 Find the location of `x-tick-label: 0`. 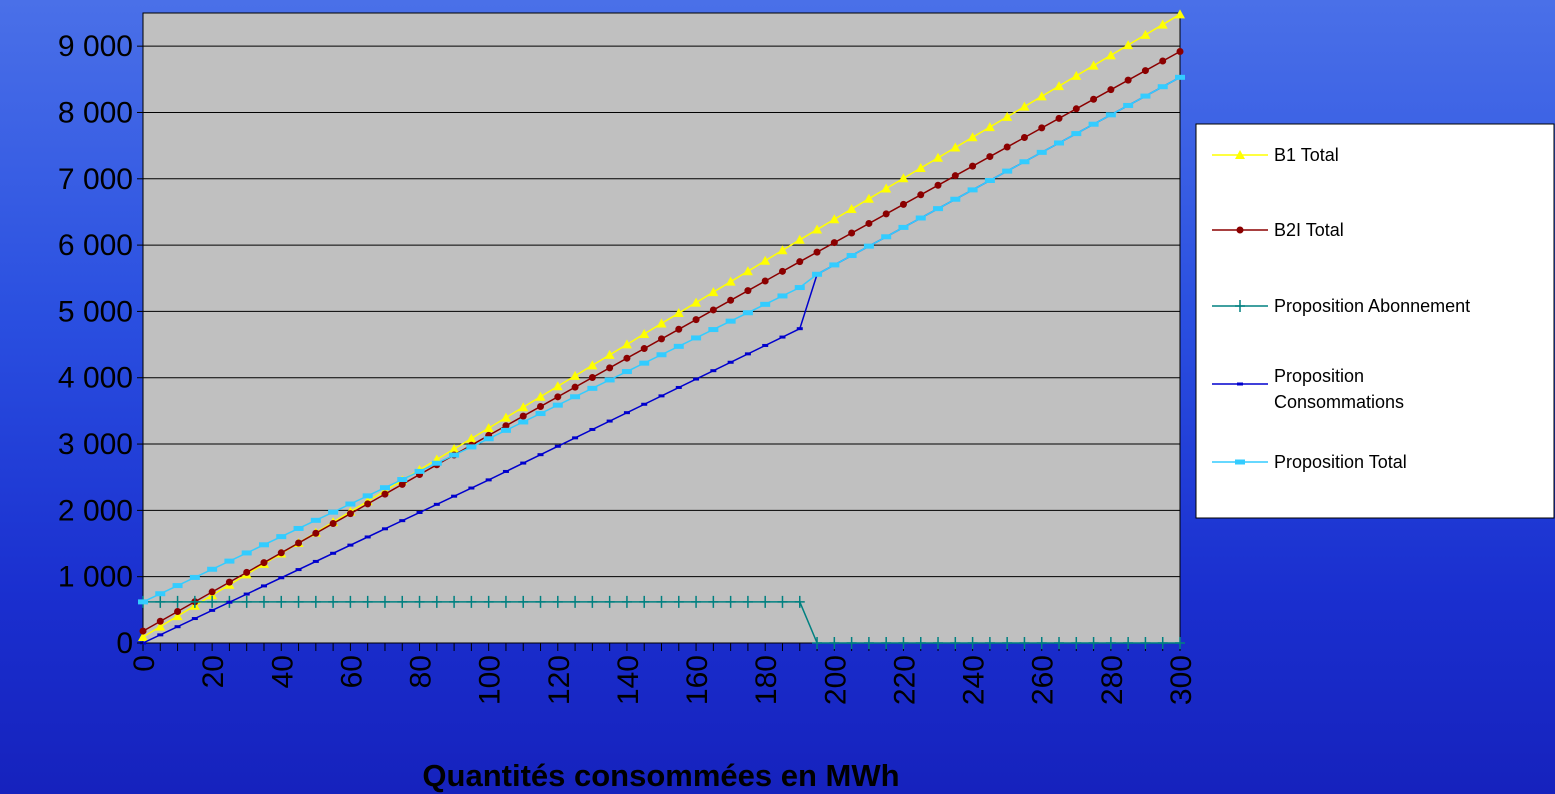

x-tick-label: 0 is located at coordinates (144, 663).